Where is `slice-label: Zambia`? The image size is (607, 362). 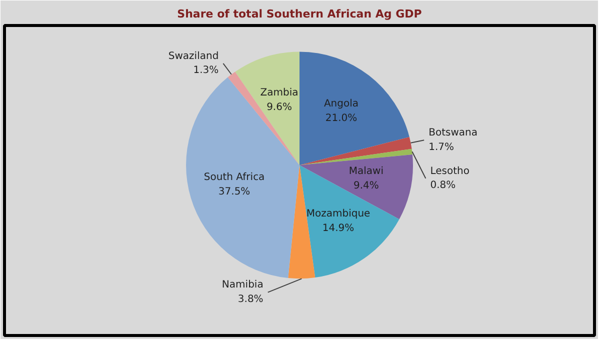 slice-label: Zambia is located at coordinates (279, 92).